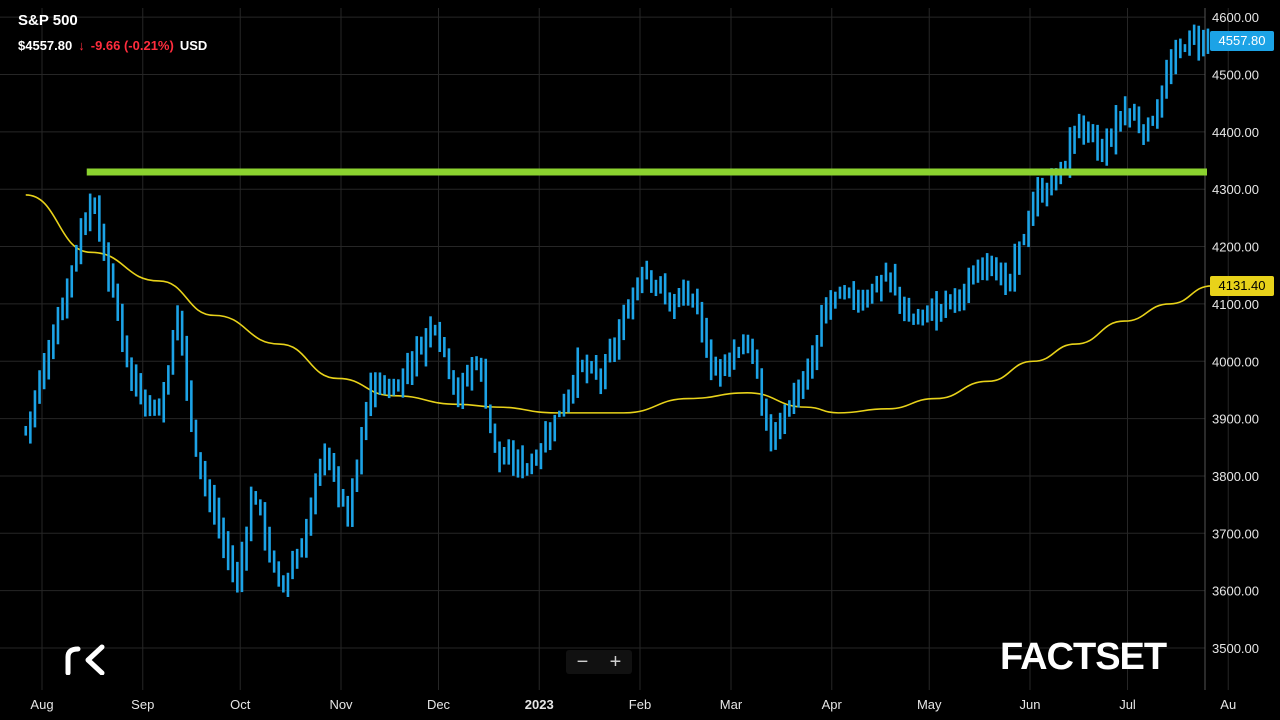  What do you see at coordinates (1235, 75) in the screenshot?
I see `y-tick-label: 4500.00` at bounding box center [1235, 75].